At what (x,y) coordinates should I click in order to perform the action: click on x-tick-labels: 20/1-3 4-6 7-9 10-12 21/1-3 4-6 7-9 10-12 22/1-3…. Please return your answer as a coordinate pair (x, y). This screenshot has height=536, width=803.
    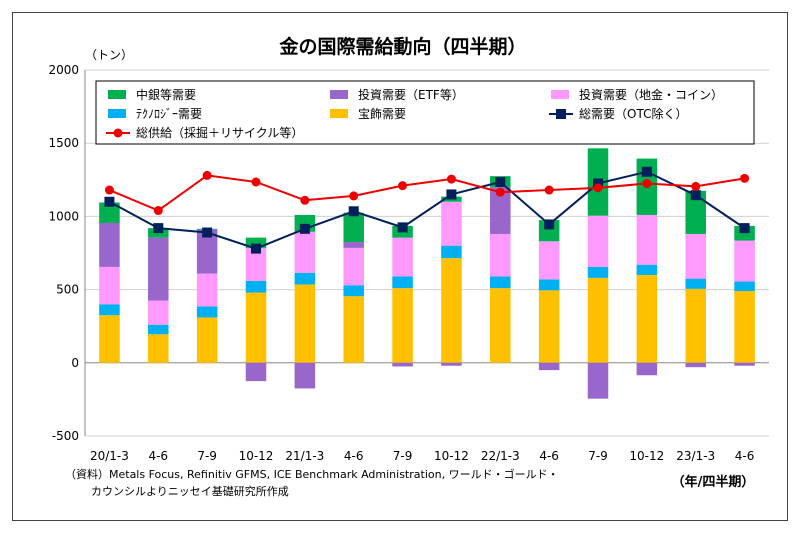
    Looking at the image, I should click on (422, 456).